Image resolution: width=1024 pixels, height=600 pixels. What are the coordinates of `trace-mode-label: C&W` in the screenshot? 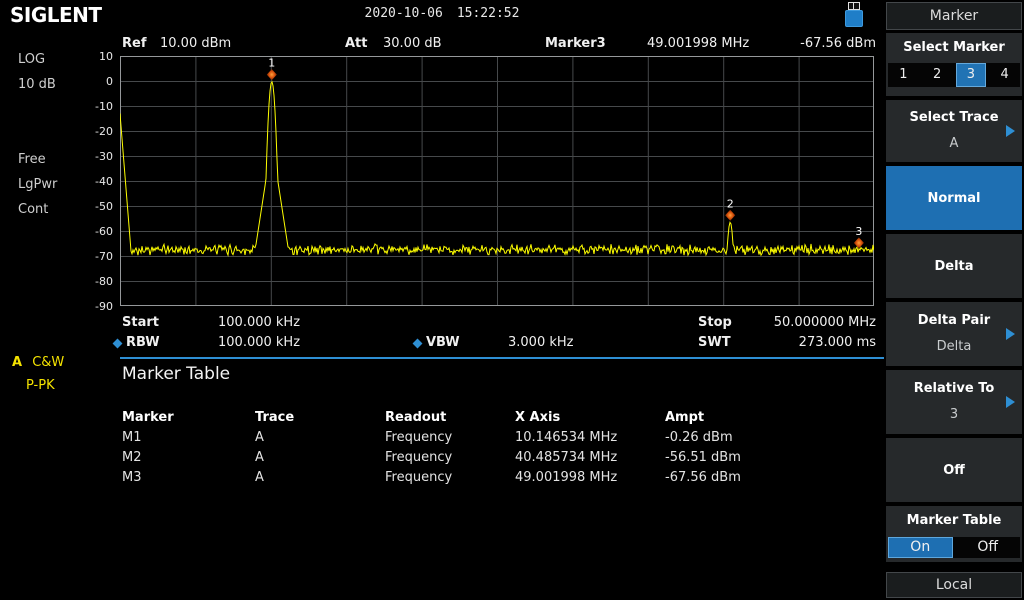 It's located at (48, 362).